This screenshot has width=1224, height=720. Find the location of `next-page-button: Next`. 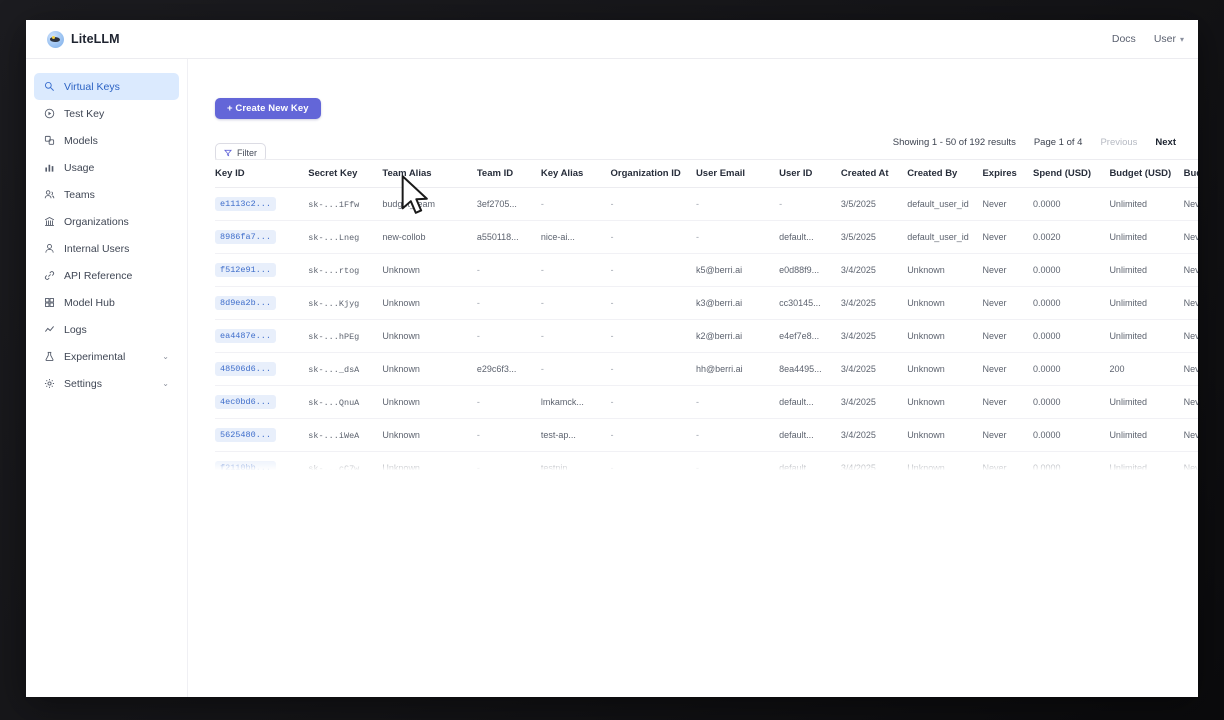

next-page-button: Next is located at coordinates (1165, 142).